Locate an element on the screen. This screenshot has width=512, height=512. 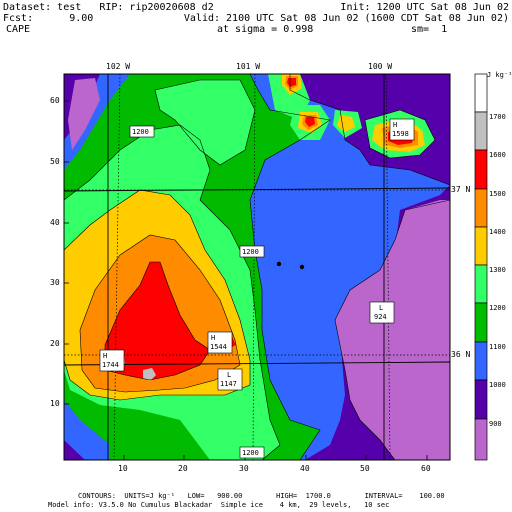
x-tick-label: 50 is located at coordinates (365, 468).